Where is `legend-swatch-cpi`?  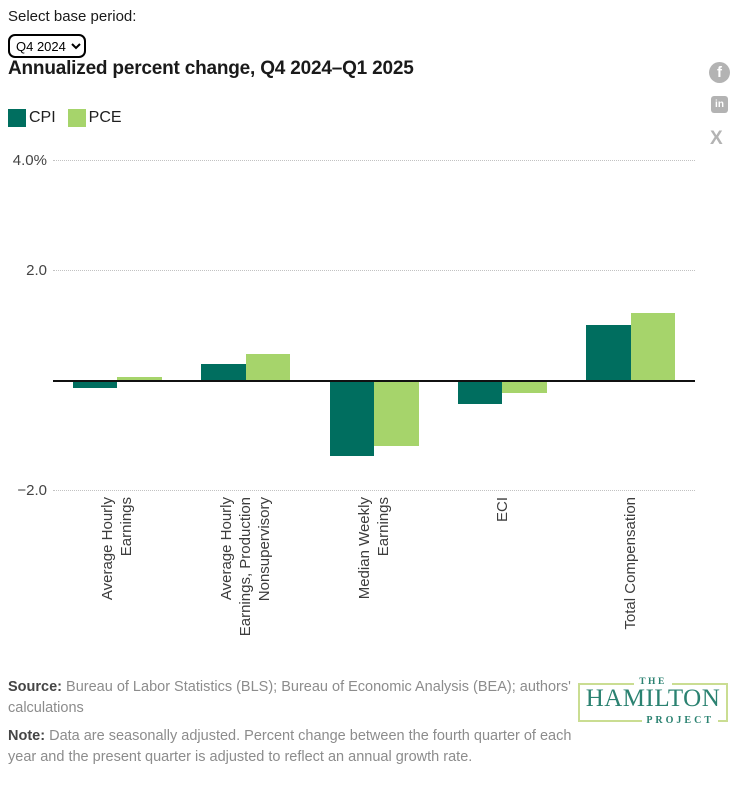
legend-swatch-cpi is located at coordinates (17, 118).